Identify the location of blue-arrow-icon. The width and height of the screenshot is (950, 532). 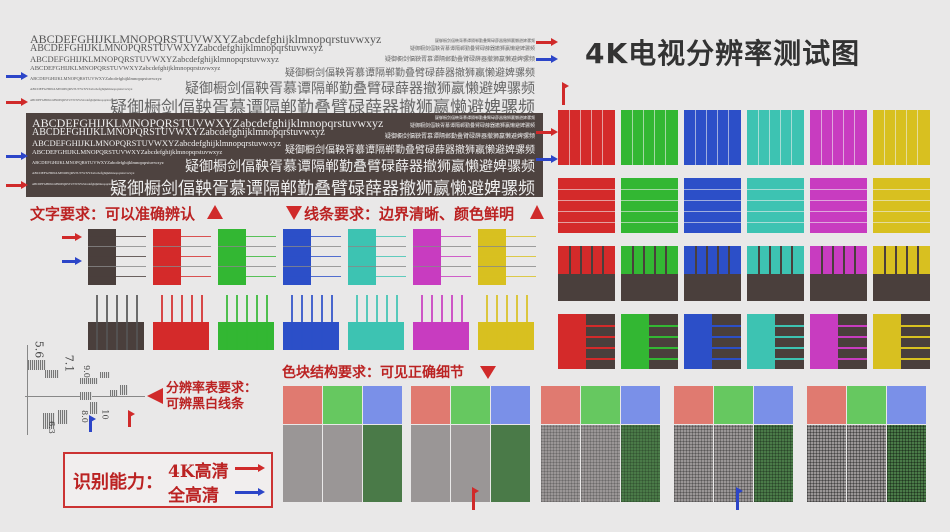
(72, 261).